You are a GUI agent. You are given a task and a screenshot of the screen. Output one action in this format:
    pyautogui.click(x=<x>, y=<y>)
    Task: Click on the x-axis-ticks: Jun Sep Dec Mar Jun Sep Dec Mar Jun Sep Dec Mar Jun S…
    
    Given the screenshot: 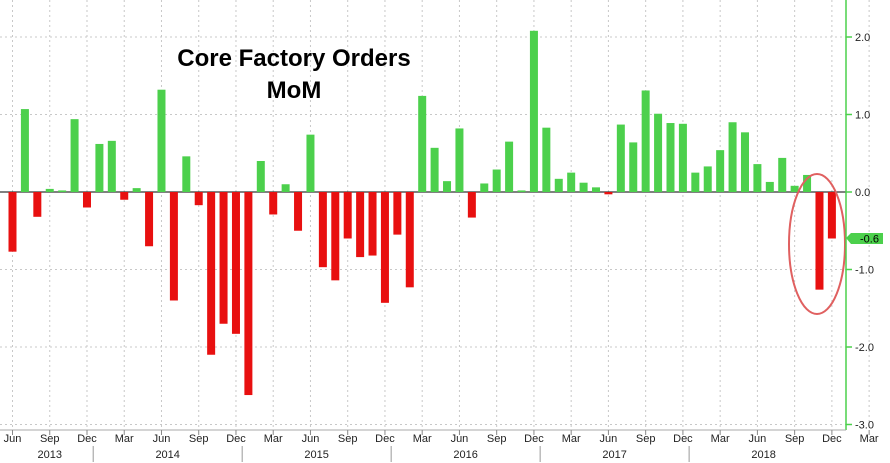 What is the action you would take?
    pyautogui.click(x=441, y=446)
    